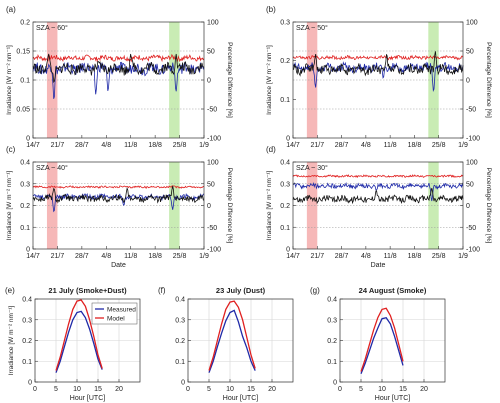 The width and height of the screenshot is (500, 403). I want to click on panel-letter: (f), so click(162, 290).